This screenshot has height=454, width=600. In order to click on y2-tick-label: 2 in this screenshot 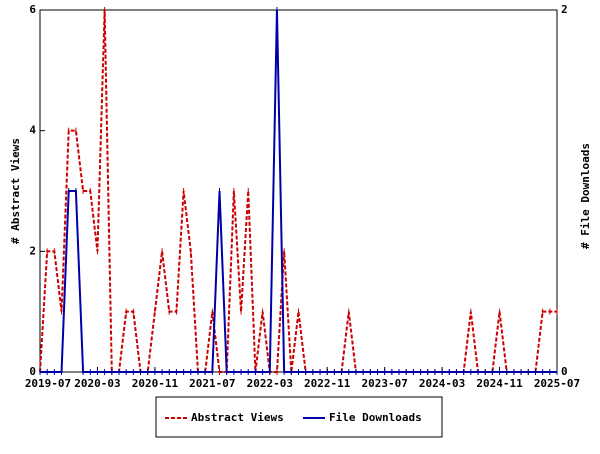, I will do `click(564, 9)`.